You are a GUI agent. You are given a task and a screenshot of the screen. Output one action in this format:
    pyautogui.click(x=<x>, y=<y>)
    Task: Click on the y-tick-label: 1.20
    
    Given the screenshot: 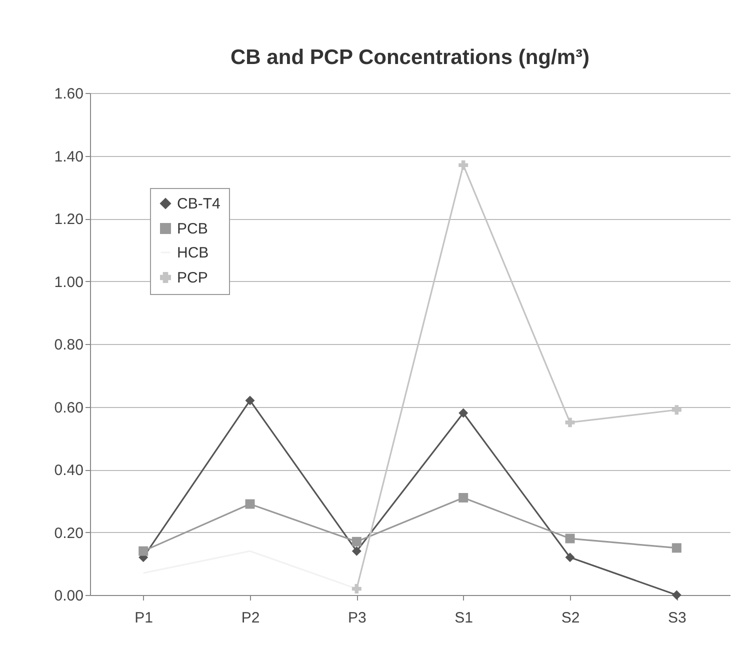 What is the action you would take?
    pyautogui.click(x=69, y=219)
    